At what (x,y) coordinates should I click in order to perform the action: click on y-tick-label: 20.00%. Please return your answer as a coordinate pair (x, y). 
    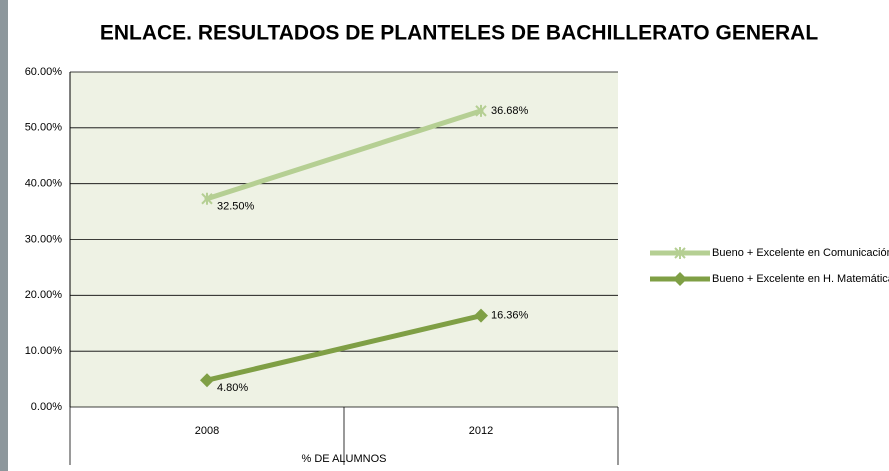
    Looking at the image, I should click on (44, 295).